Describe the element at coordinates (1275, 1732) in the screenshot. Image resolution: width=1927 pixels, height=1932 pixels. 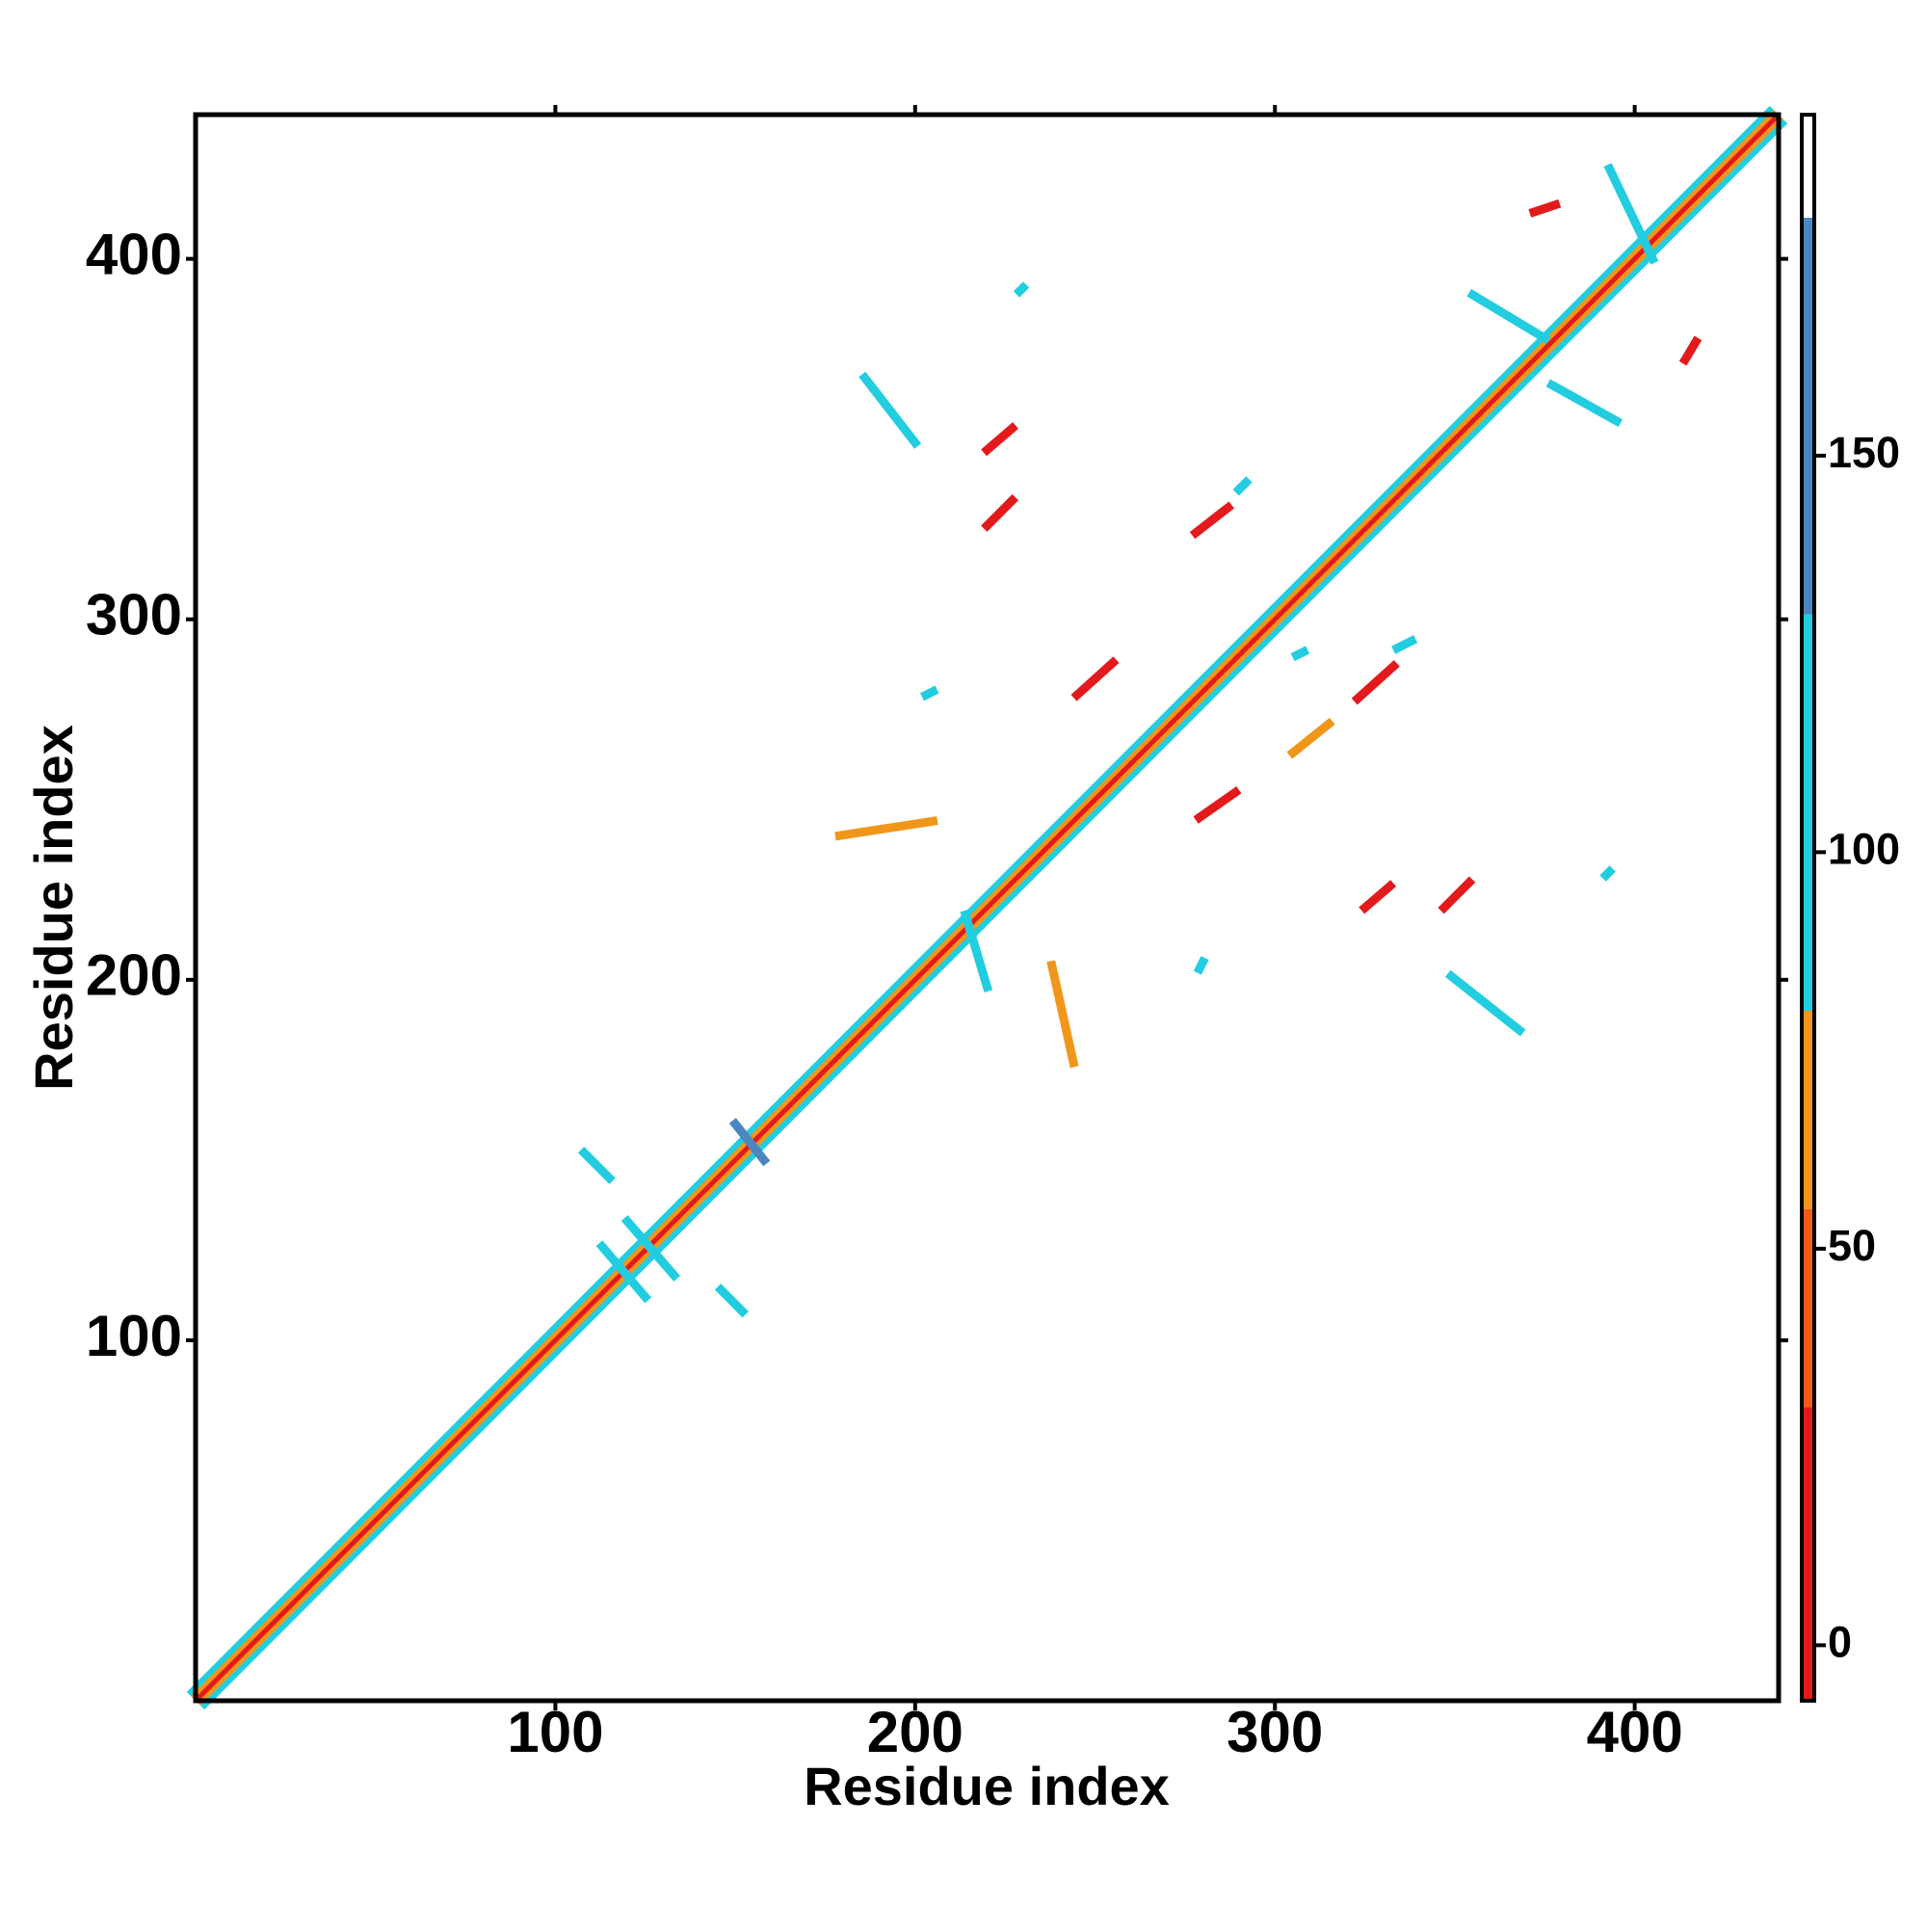
I see `x-tick-label: 300` at that location.